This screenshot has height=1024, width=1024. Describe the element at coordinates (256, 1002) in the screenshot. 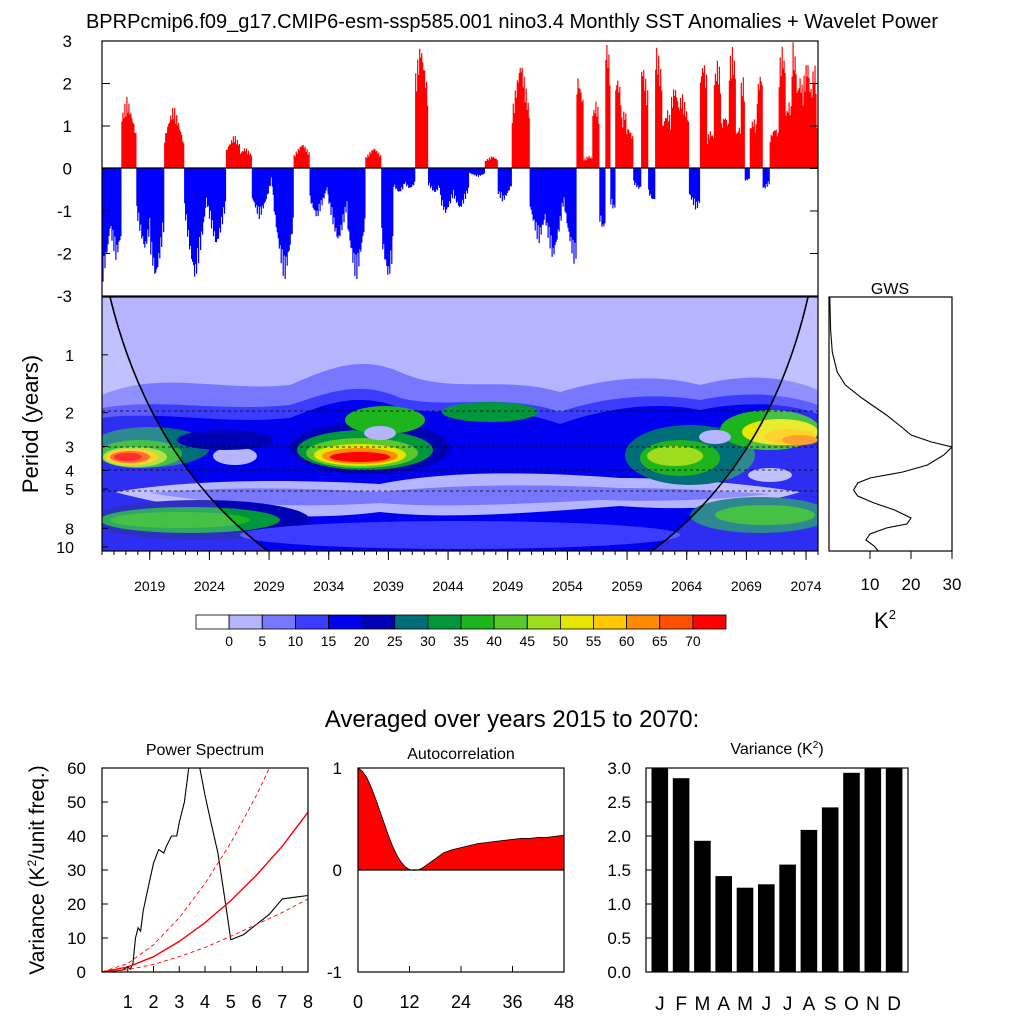

I see `power-spectrum-xtick-label: 6` at that location.